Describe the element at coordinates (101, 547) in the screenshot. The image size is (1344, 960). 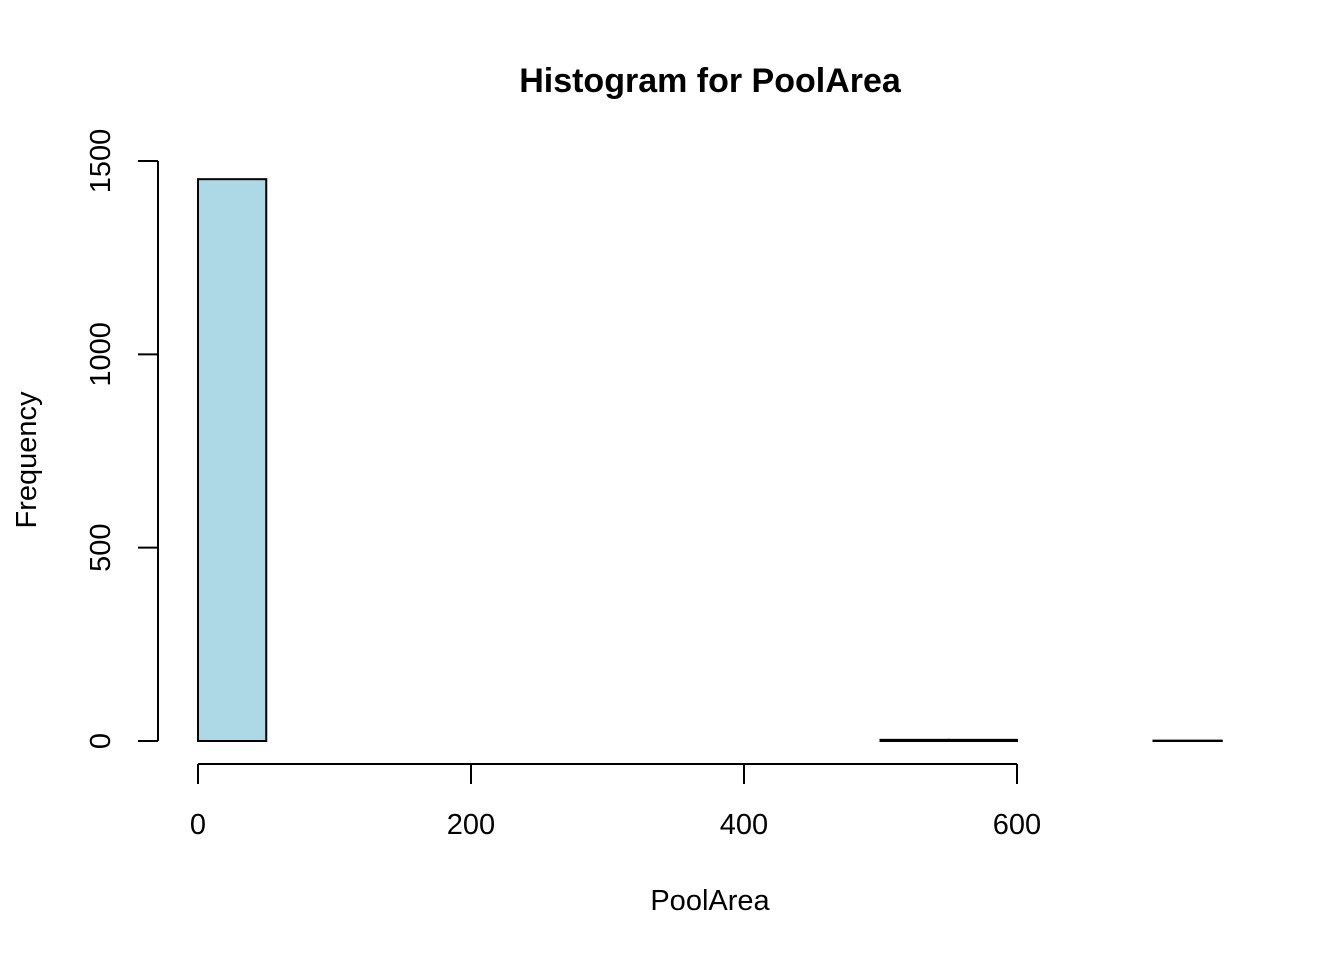
I see `y-tick-label: 500` at that location.